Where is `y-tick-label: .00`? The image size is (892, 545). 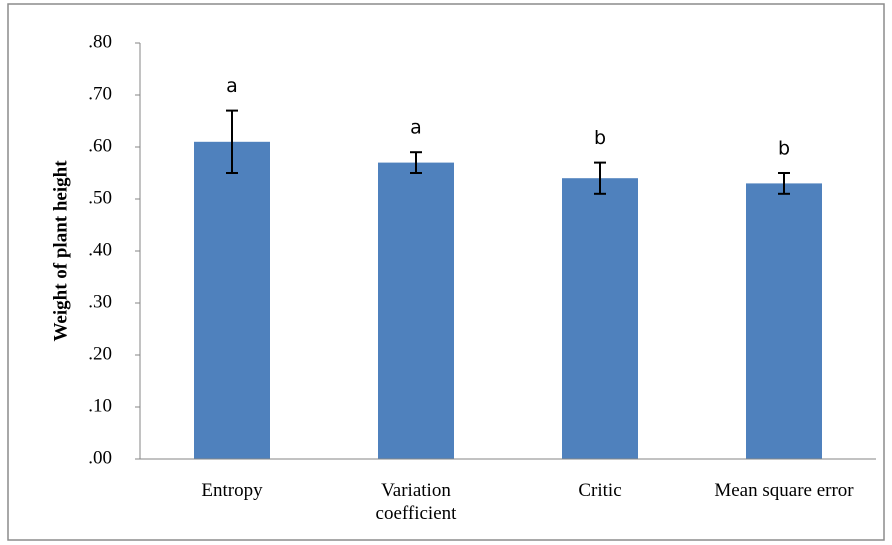
y-tick-label: .00 is located at coordinates (100, 457).